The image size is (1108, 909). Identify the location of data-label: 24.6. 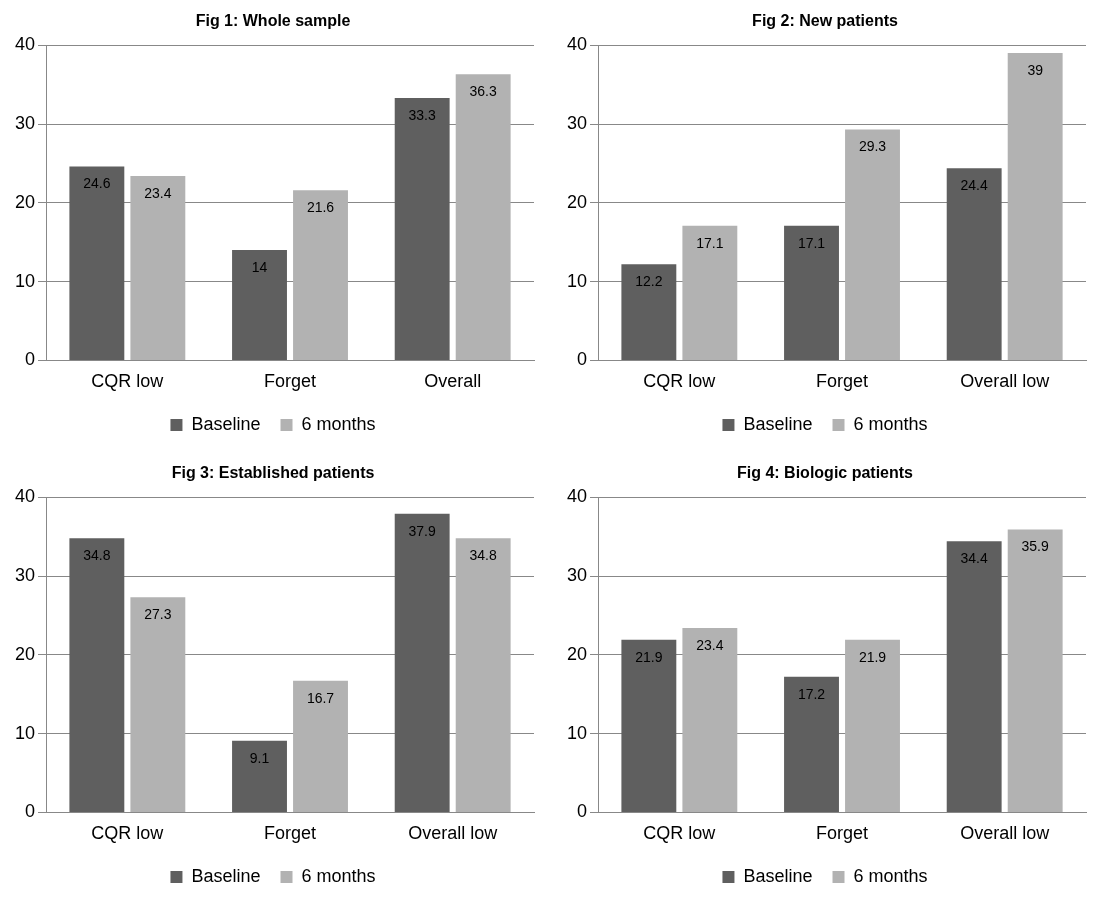
(97, 183).